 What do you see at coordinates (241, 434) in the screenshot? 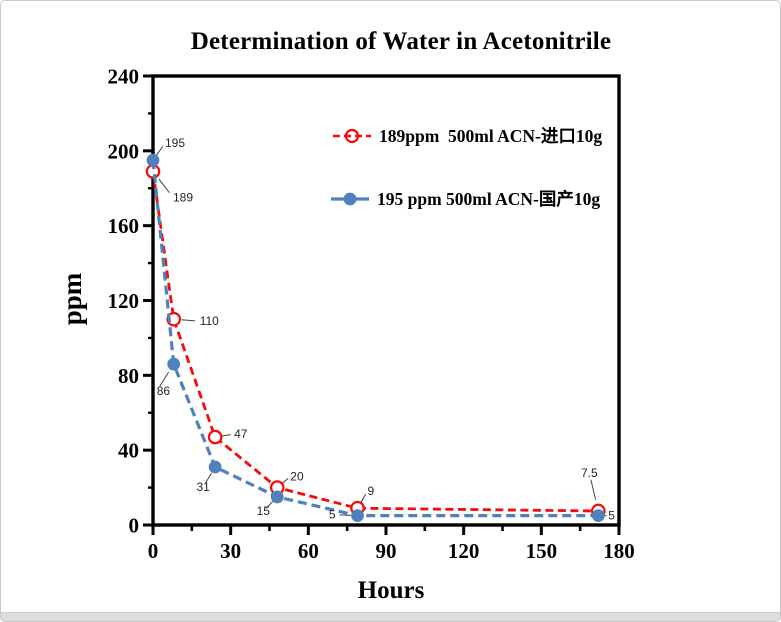
I see `point-label: 47` at bounding box center [241, 434].